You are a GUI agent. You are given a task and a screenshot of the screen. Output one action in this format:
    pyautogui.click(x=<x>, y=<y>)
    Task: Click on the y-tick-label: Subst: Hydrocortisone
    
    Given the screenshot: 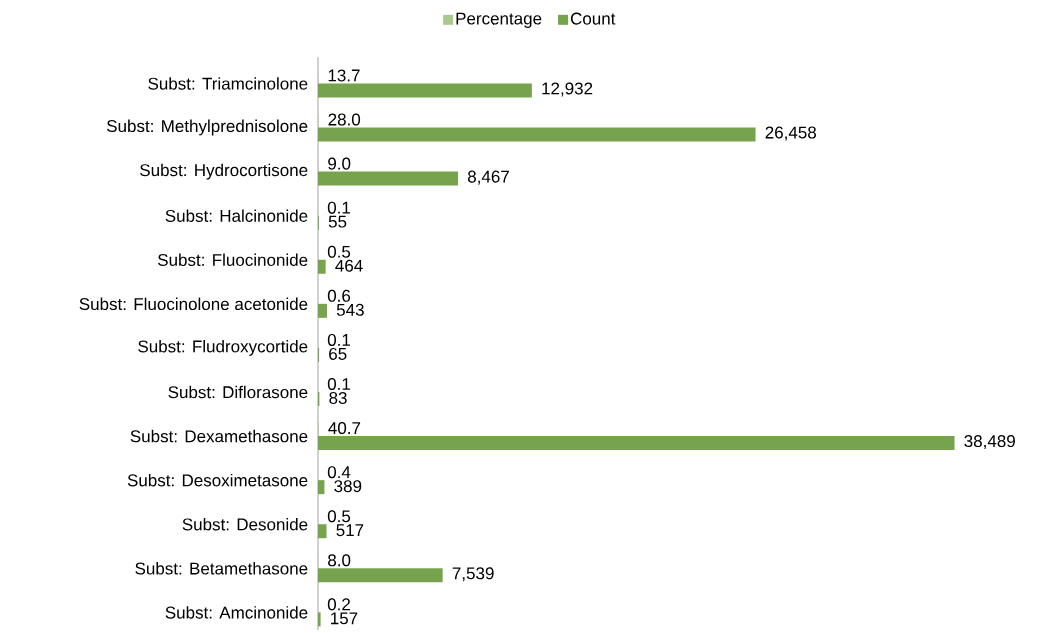 What is the action you would take?
    pyautogui.click(x=224, y=171)
    